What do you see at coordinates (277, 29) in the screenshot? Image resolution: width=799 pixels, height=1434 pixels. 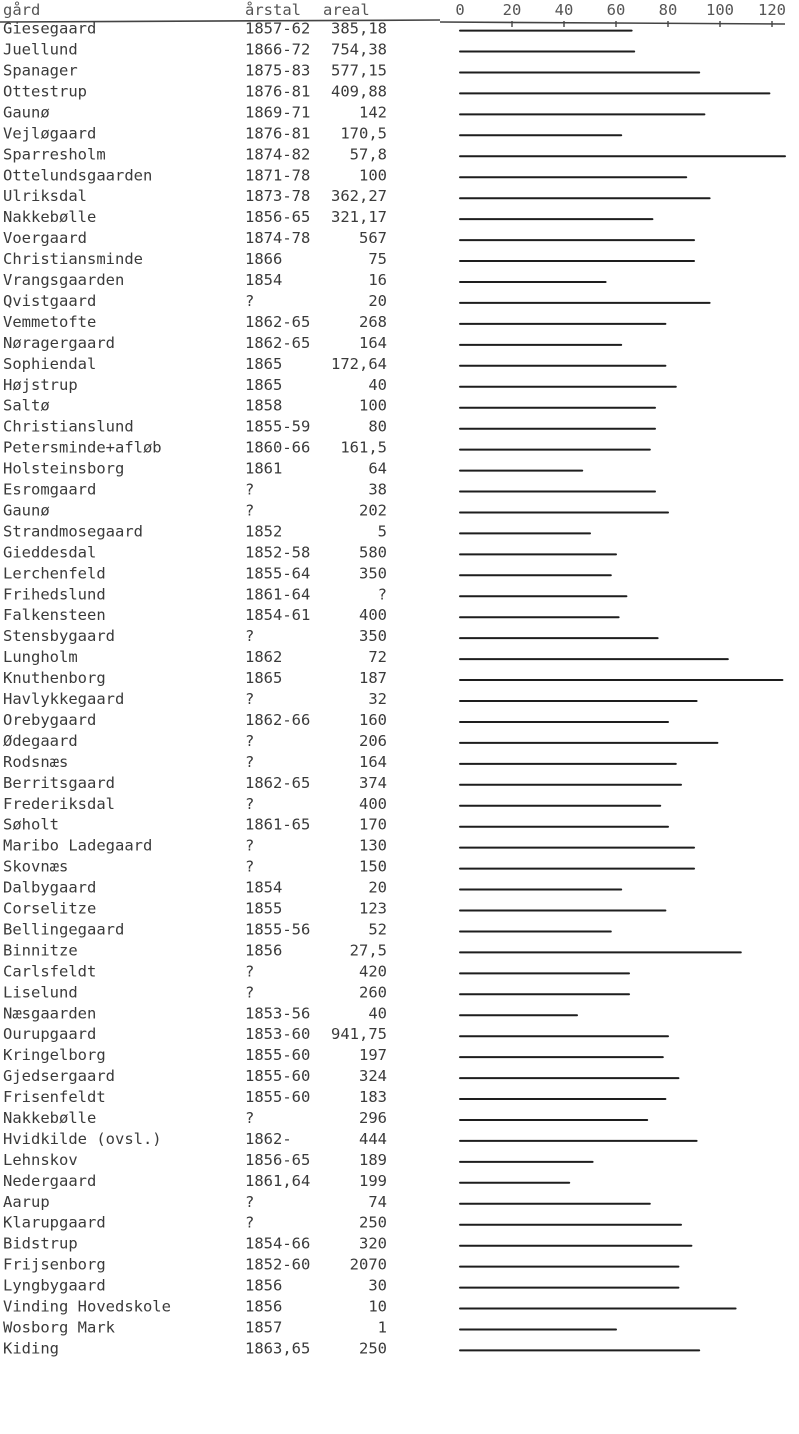 I see `farm-year: 1857-62` at bounding box center [277, 29].